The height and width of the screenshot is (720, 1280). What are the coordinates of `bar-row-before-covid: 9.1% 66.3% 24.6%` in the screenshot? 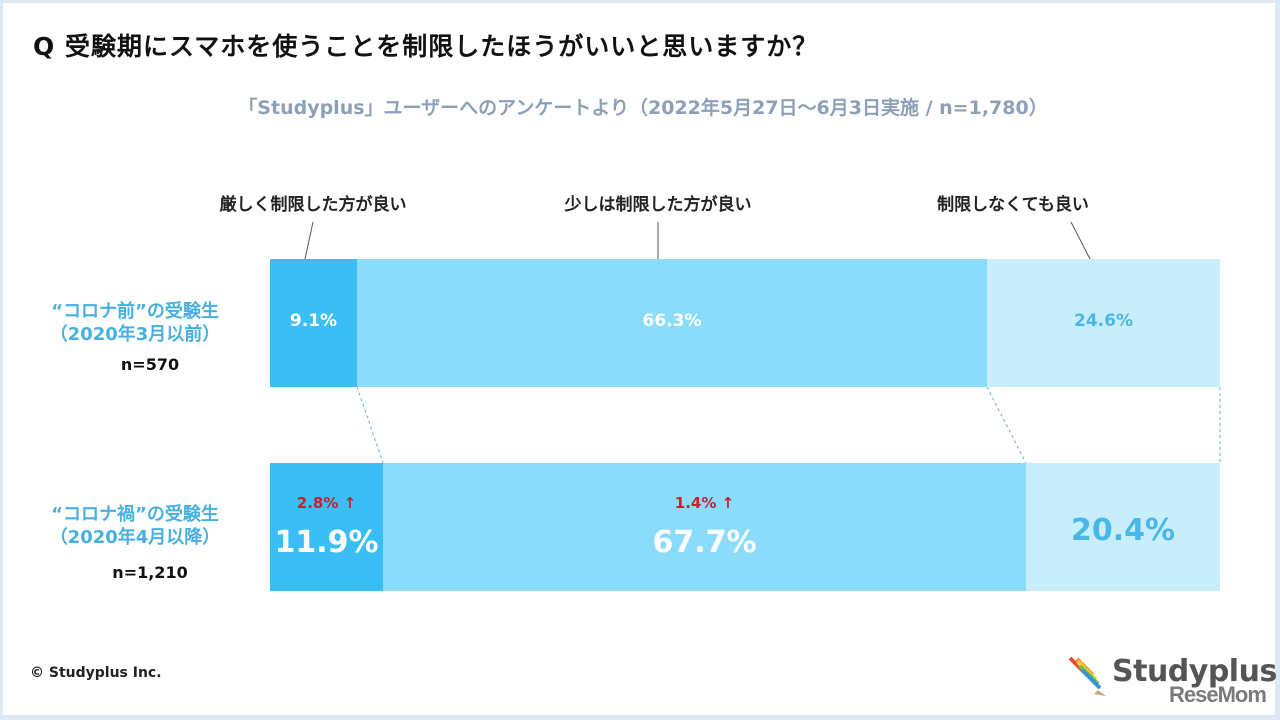 It's located at (745, 323).